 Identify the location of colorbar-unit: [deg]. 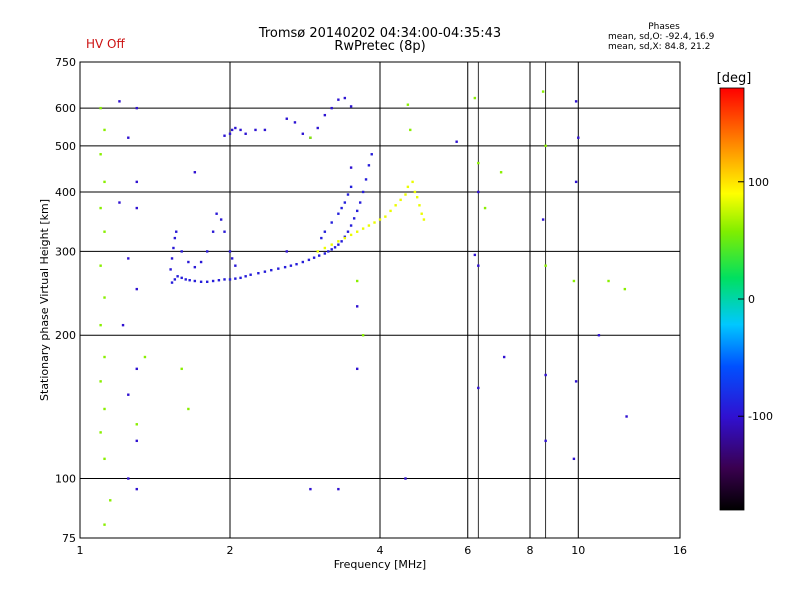
(734, 78).